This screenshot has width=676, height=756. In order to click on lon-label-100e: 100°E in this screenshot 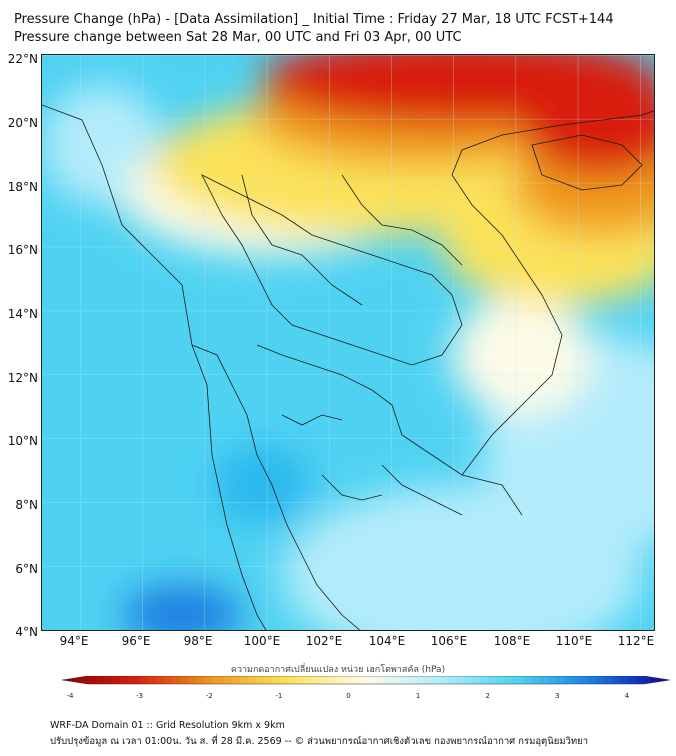, I will do `click(262, 641)`.